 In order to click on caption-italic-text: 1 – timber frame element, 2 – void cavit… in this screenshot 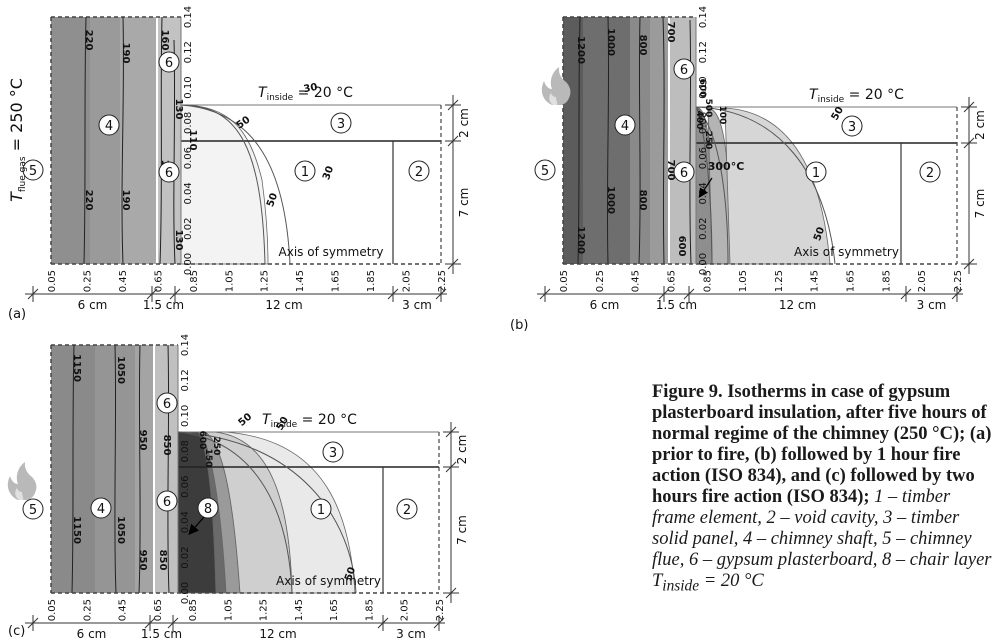, I will do `click(822, 539)`.